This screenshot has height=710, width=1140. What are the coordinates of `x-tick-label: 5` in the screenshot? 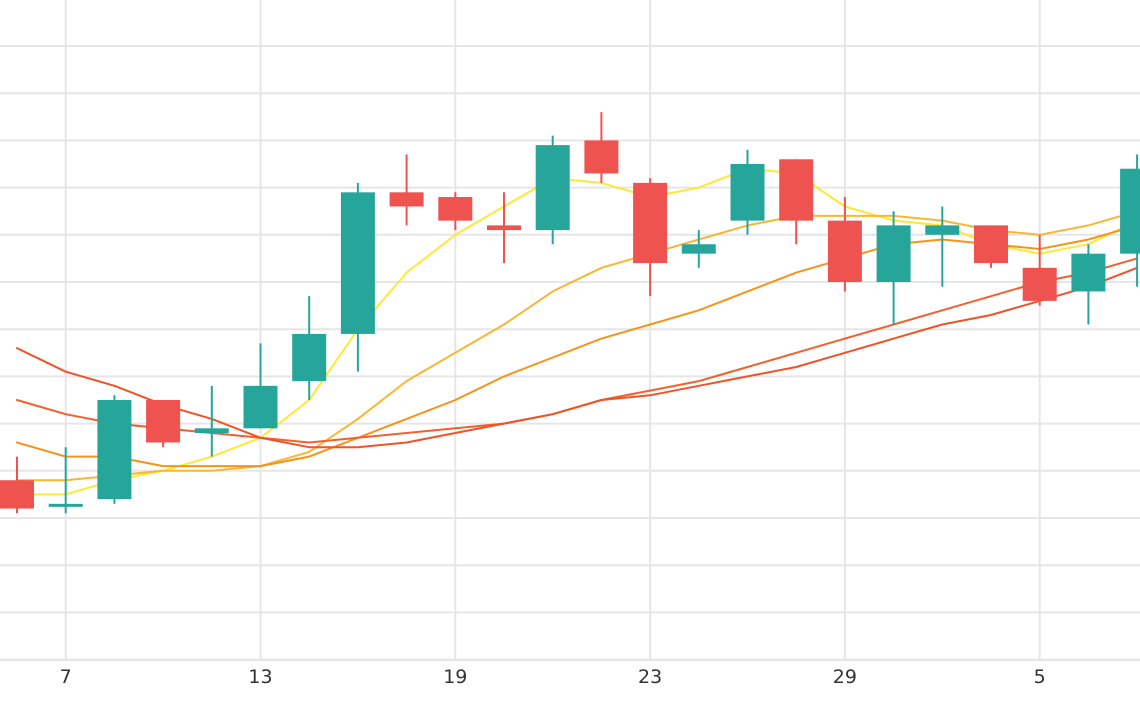 It's located at (1040, 677).